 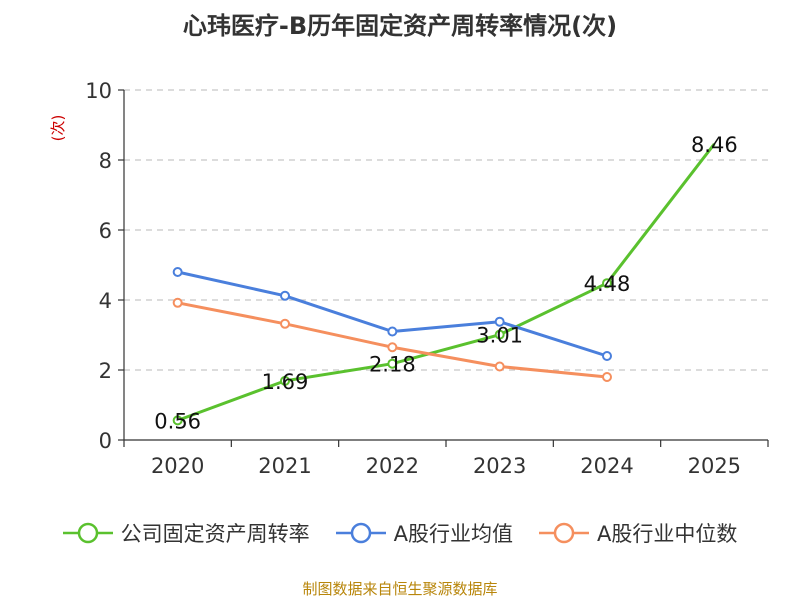 I want to click on legend-label: A股行业均值, so click(x=453, y=534).